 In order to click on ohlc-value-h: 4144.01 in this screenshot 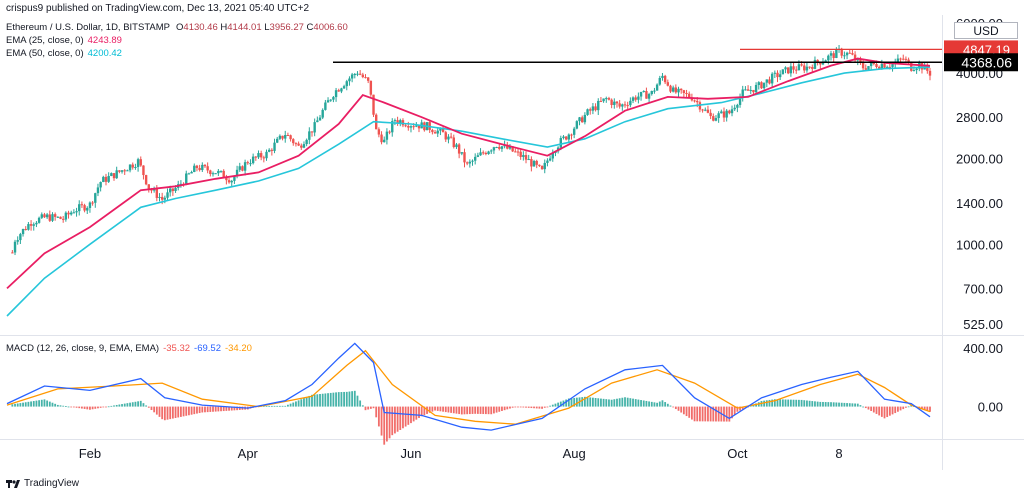, I will do `click(244, 27)`.